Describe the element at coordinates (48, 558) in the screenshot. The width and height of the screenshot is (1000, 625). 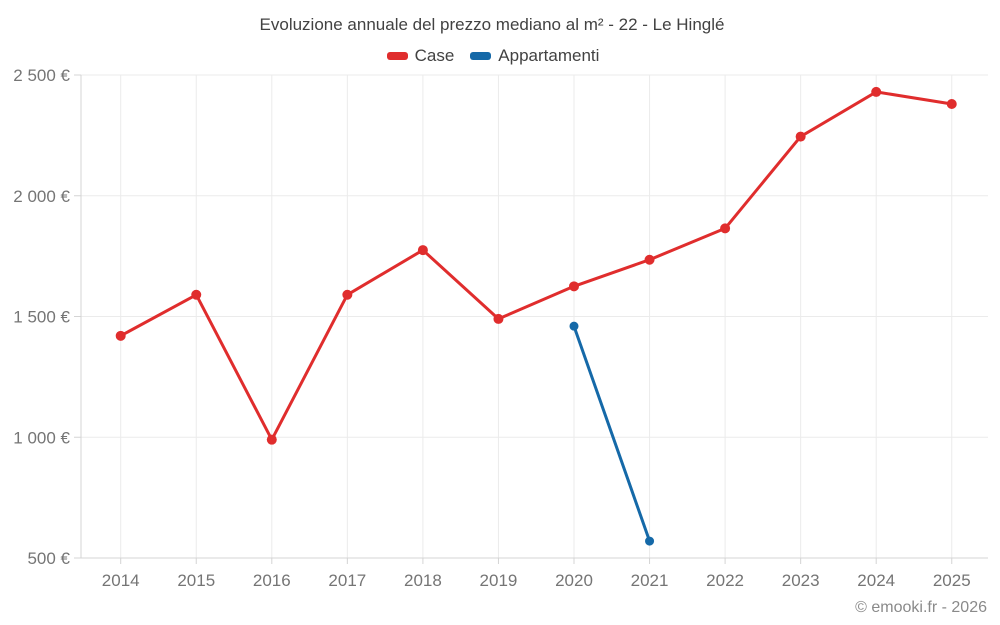
I see `y-tick-label: 500 €` at that location.